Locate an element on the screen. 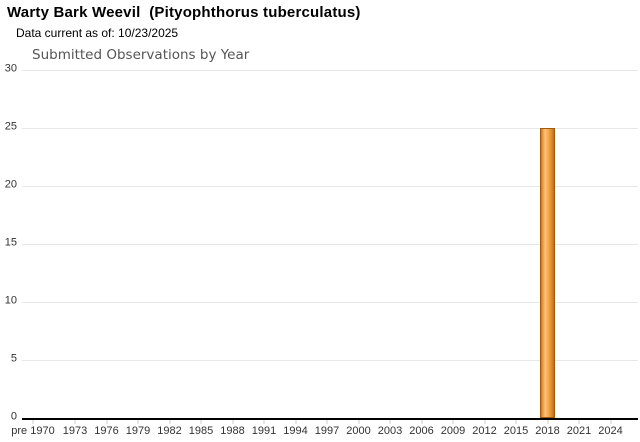 The height and width of the screenshot is (442, 640). x-axis-tick-label: 2015 is located at coordinates (516, 431).